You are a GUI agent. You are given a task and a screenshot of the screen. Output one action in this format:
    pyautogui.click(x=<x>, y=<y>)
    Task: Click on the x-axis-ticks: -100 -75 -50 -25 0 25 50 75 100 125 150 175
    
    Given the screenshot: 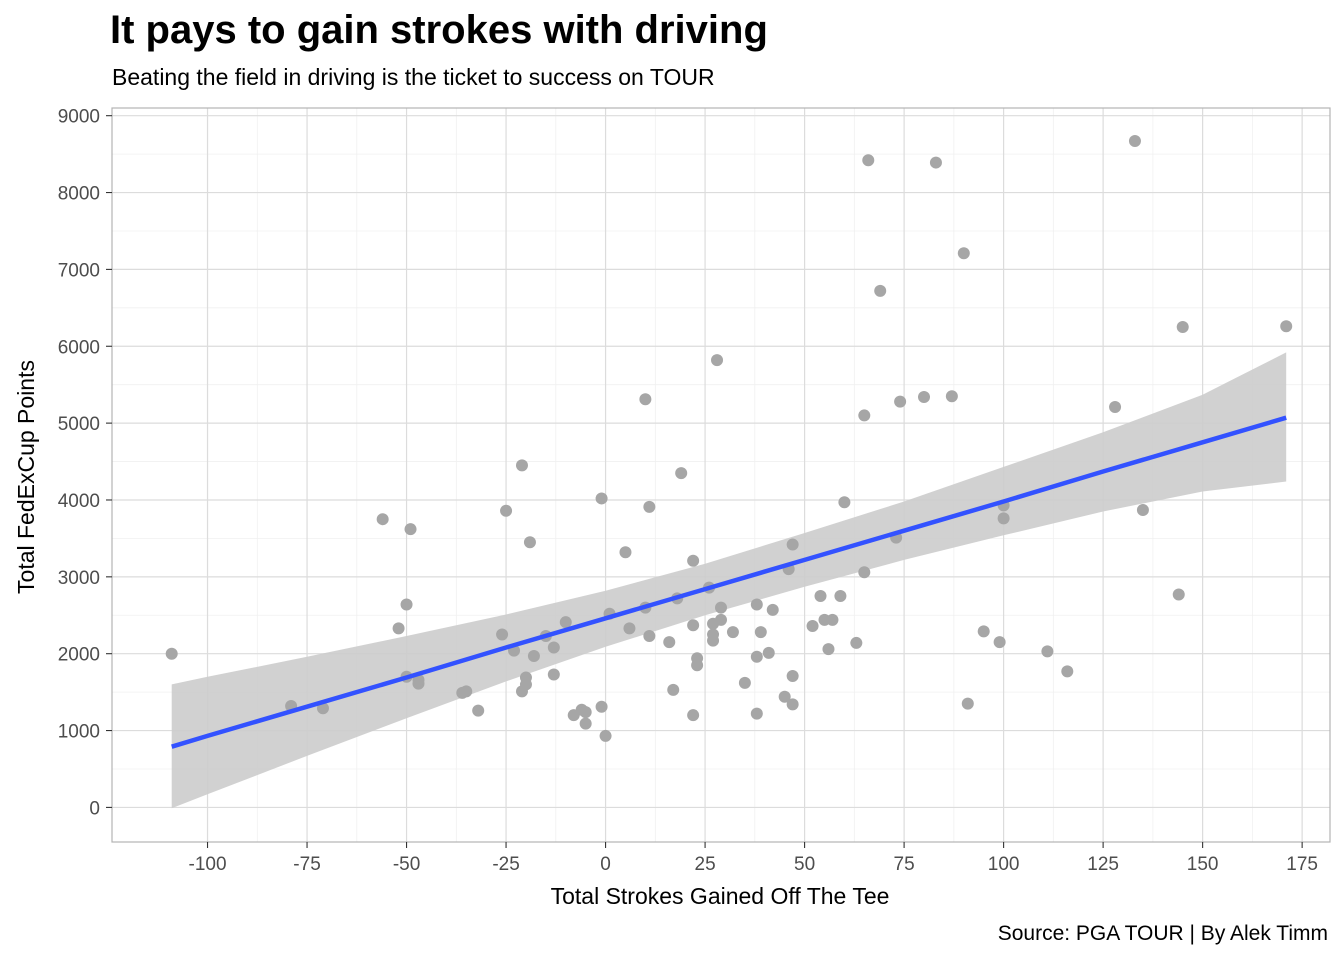 What is the action you would take?
    pyautogui.click(x=753, y=858)
    